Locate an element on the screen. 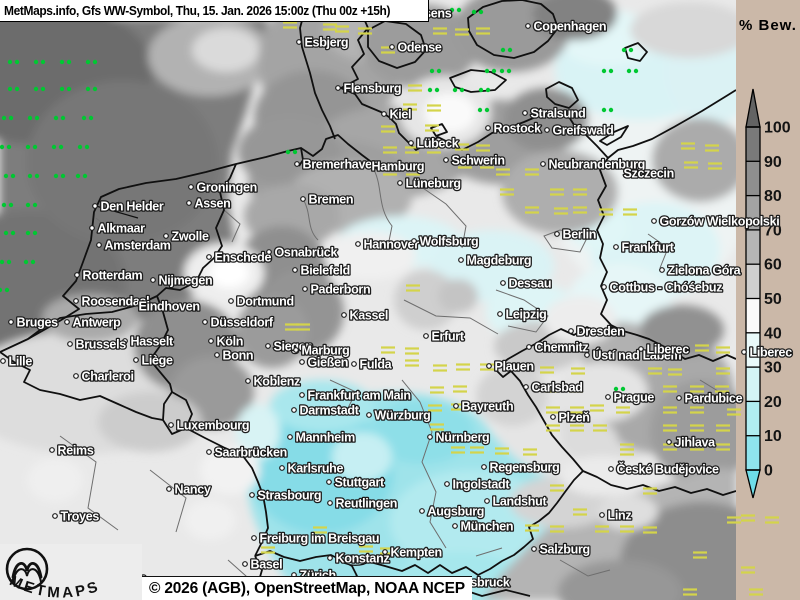  colorbar-tick-label: 10 is located at coordinates (773, 436).